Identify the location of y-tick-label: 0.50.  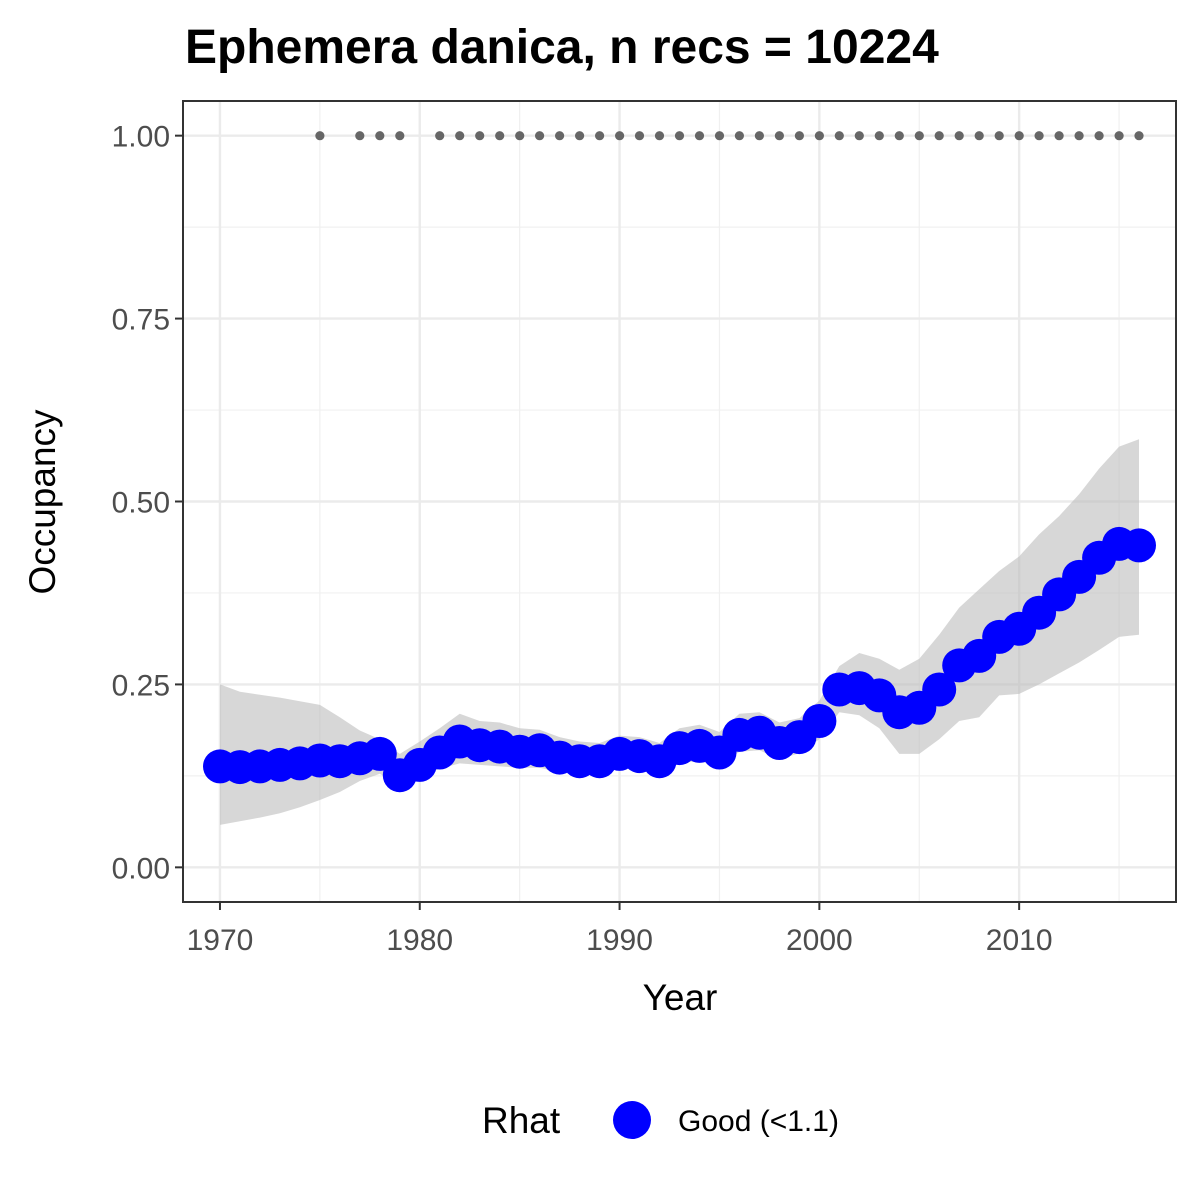
(141, 503).